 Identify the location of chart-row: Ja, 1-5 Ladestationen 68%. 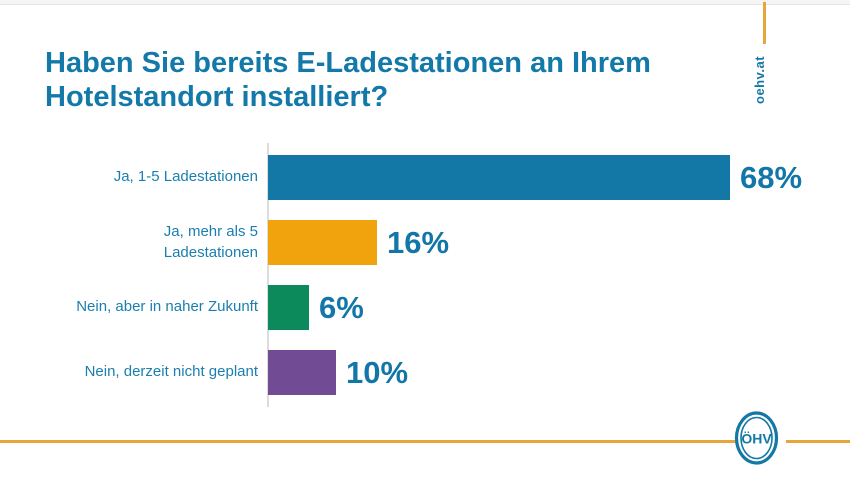
(425, 177).